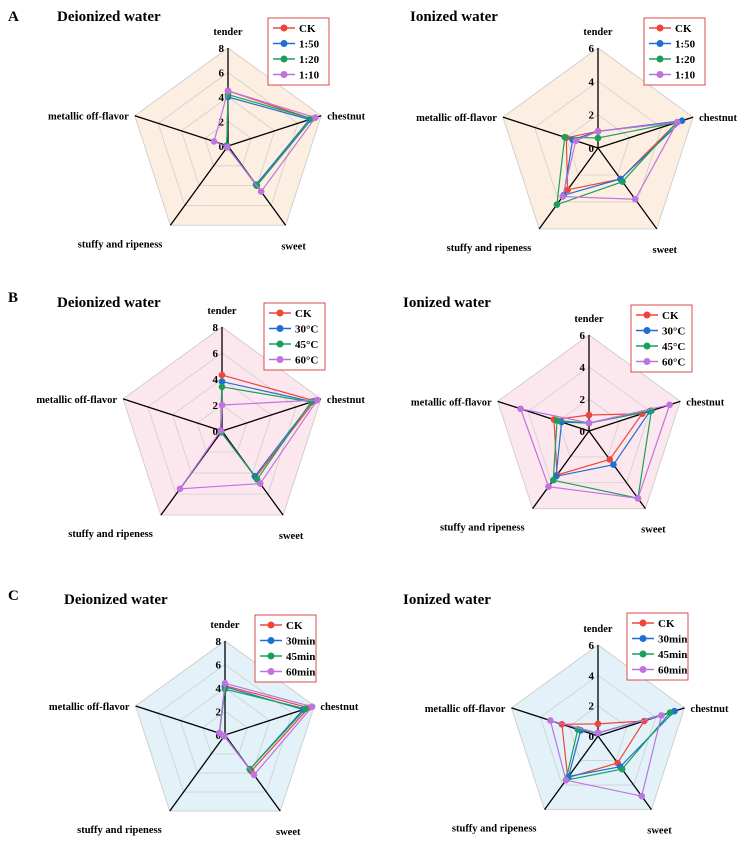 This screenshot has width=748, height=842. What do you see at coordinates (13, 298) in the screenshot?
I see `panel-label: B` at bounding box center [13, 298].